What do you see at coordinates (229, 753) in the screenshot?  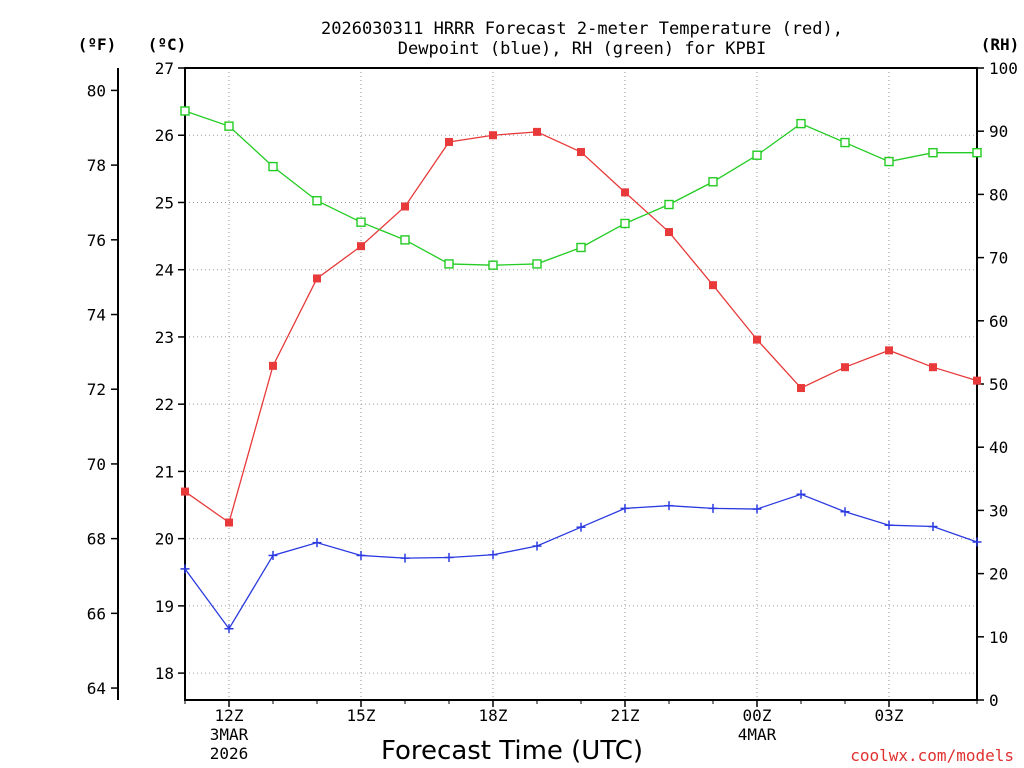 I see `time-tick-label: 2026` at bounding box center [229, 753].